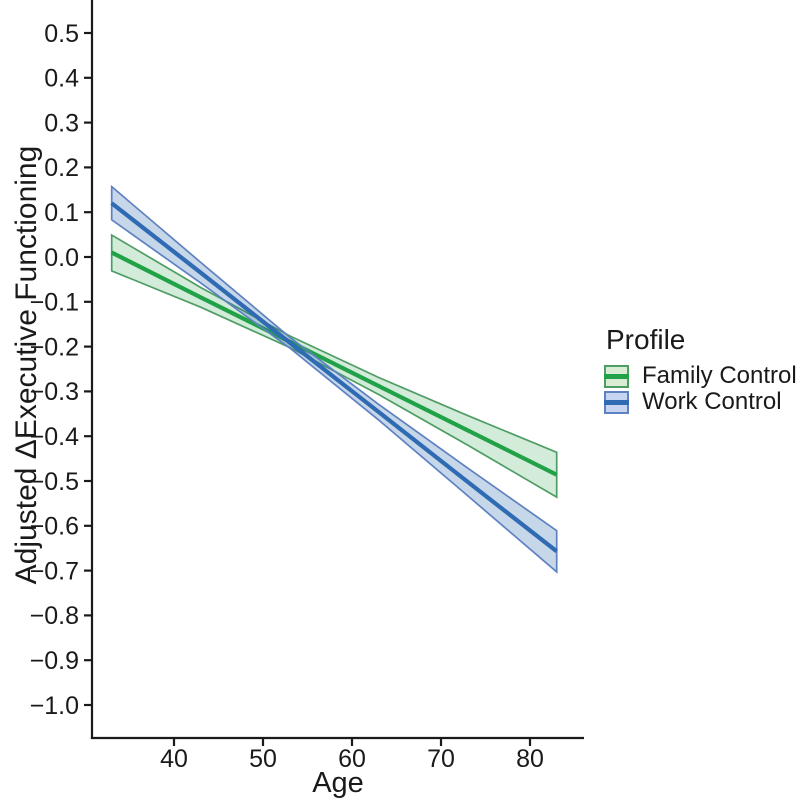  Describe the element at coordinates (441, 759) in the screenshot. I see `x-tick-label: 70` at that location.